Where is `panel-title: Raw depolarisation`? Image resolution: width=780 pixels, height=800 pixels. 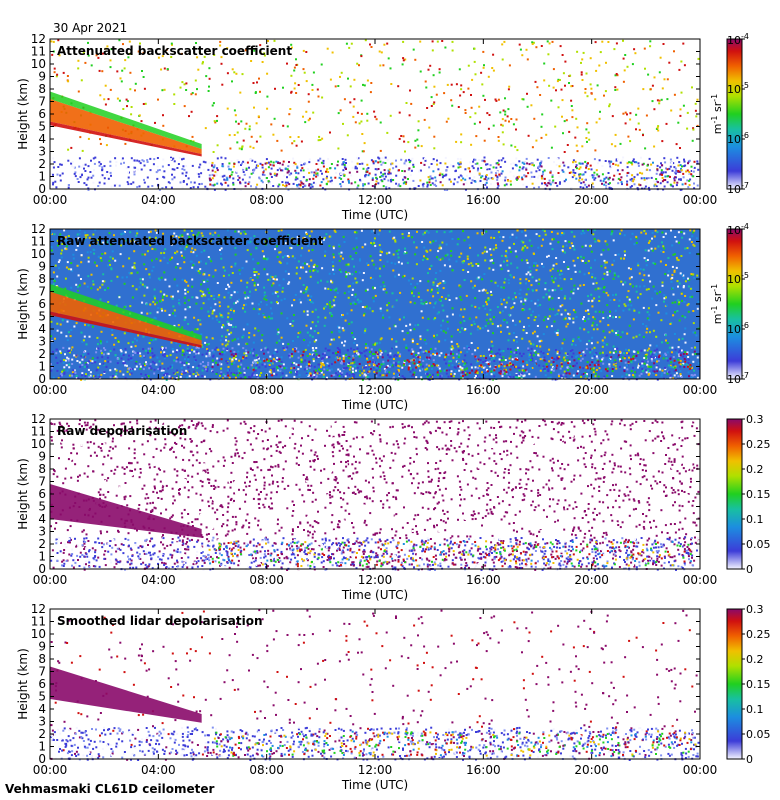 panel-title: Raw depolarisation is located at coordinates (122, 431).